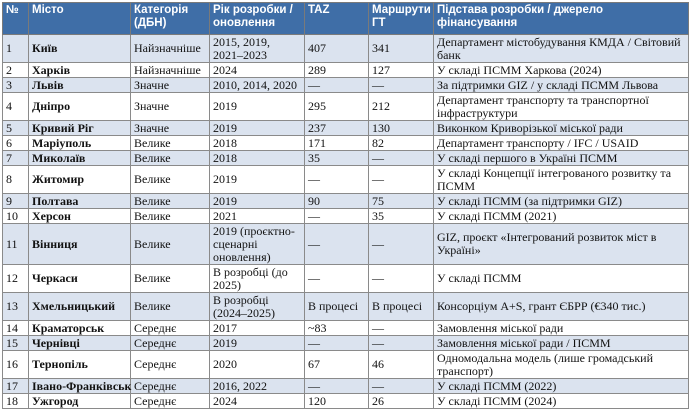 The image size is (690, 409). What do you see at coordinates (336, 128) in the screenshot?
I see `cell-taz: 237` at bounding box center [336, 128].